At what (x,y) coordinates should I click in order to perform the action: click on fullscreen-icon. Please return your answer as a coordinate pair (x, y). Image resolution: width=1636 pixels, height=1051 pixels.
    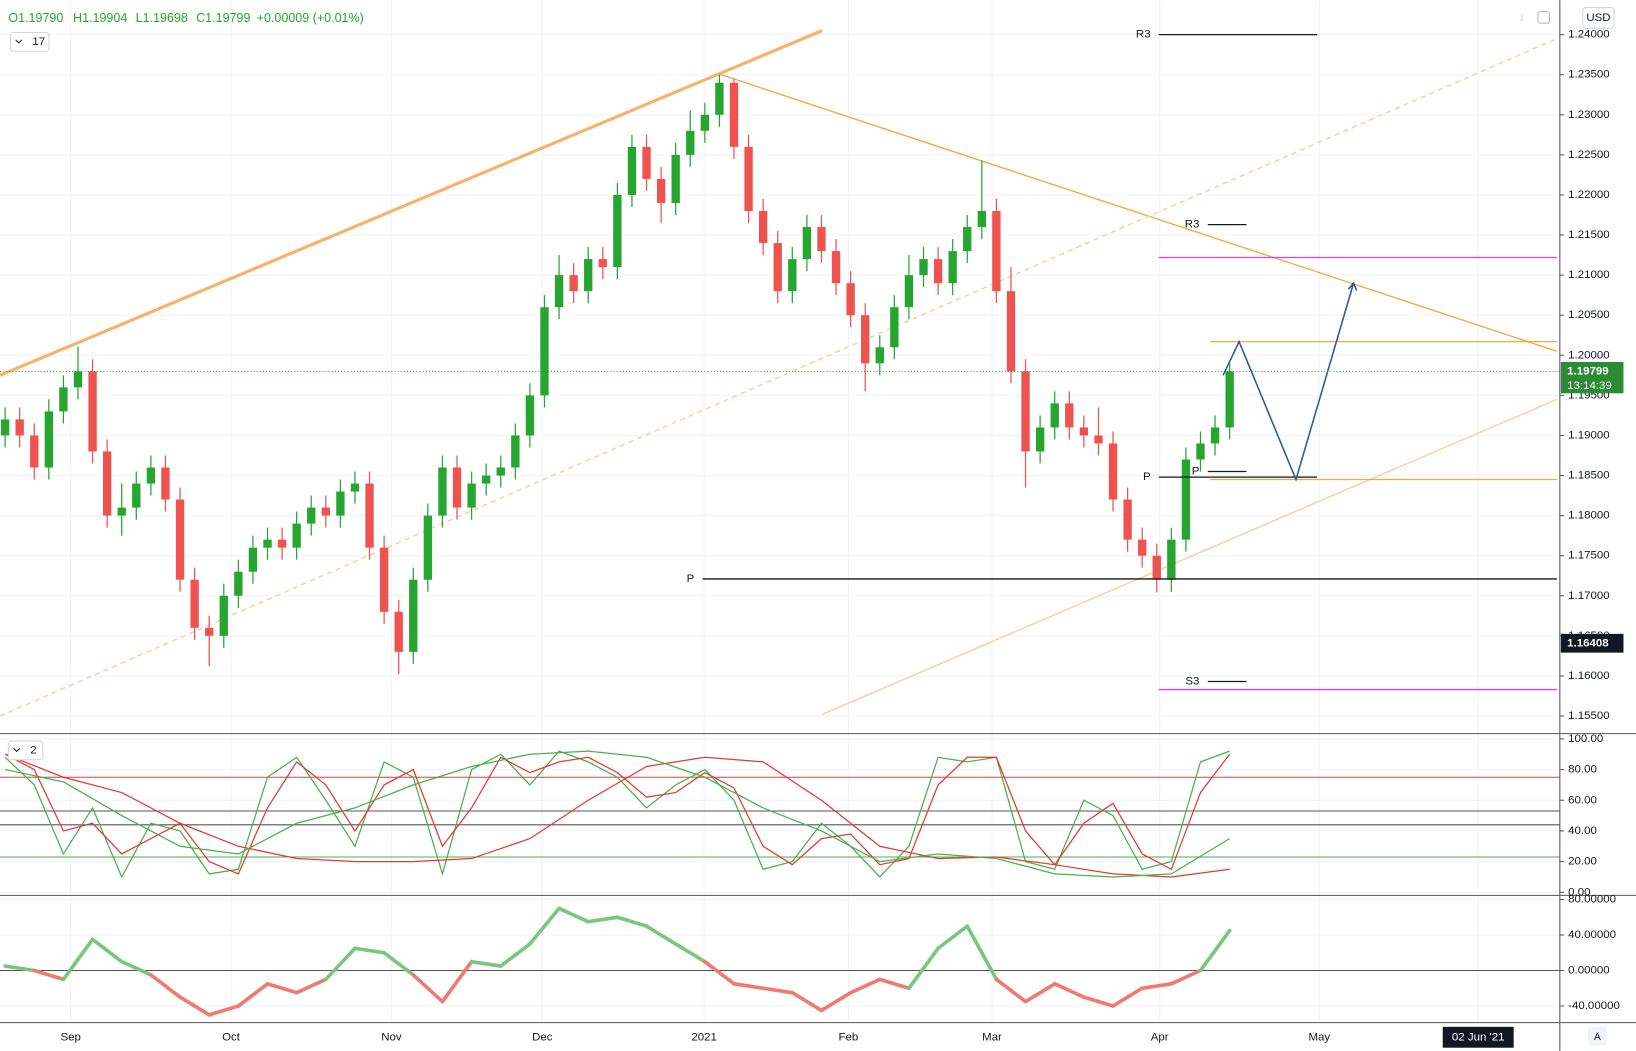
    Looking at the image, I should click on (1543, 17).